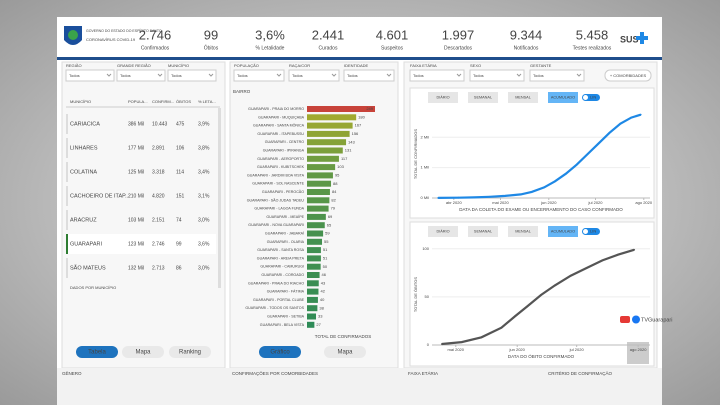 The image size is (720, 405). Describe the element at coordinates (423, 373) in the screenshot. I see `section-title: FAIXA ETÁRIA` at that location.